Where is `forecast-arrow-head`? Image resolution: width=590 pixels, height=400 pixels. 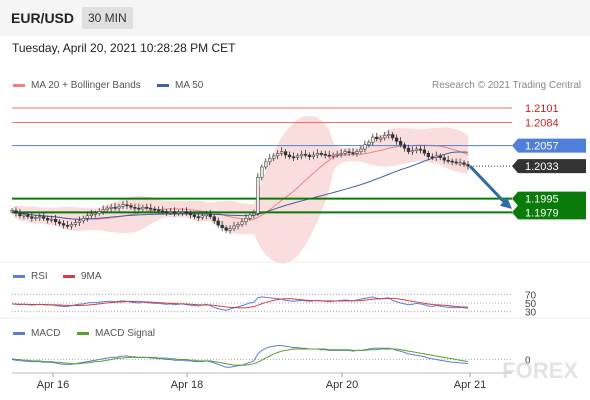 forecast-arrow-head is located at coordinates (506, 202).